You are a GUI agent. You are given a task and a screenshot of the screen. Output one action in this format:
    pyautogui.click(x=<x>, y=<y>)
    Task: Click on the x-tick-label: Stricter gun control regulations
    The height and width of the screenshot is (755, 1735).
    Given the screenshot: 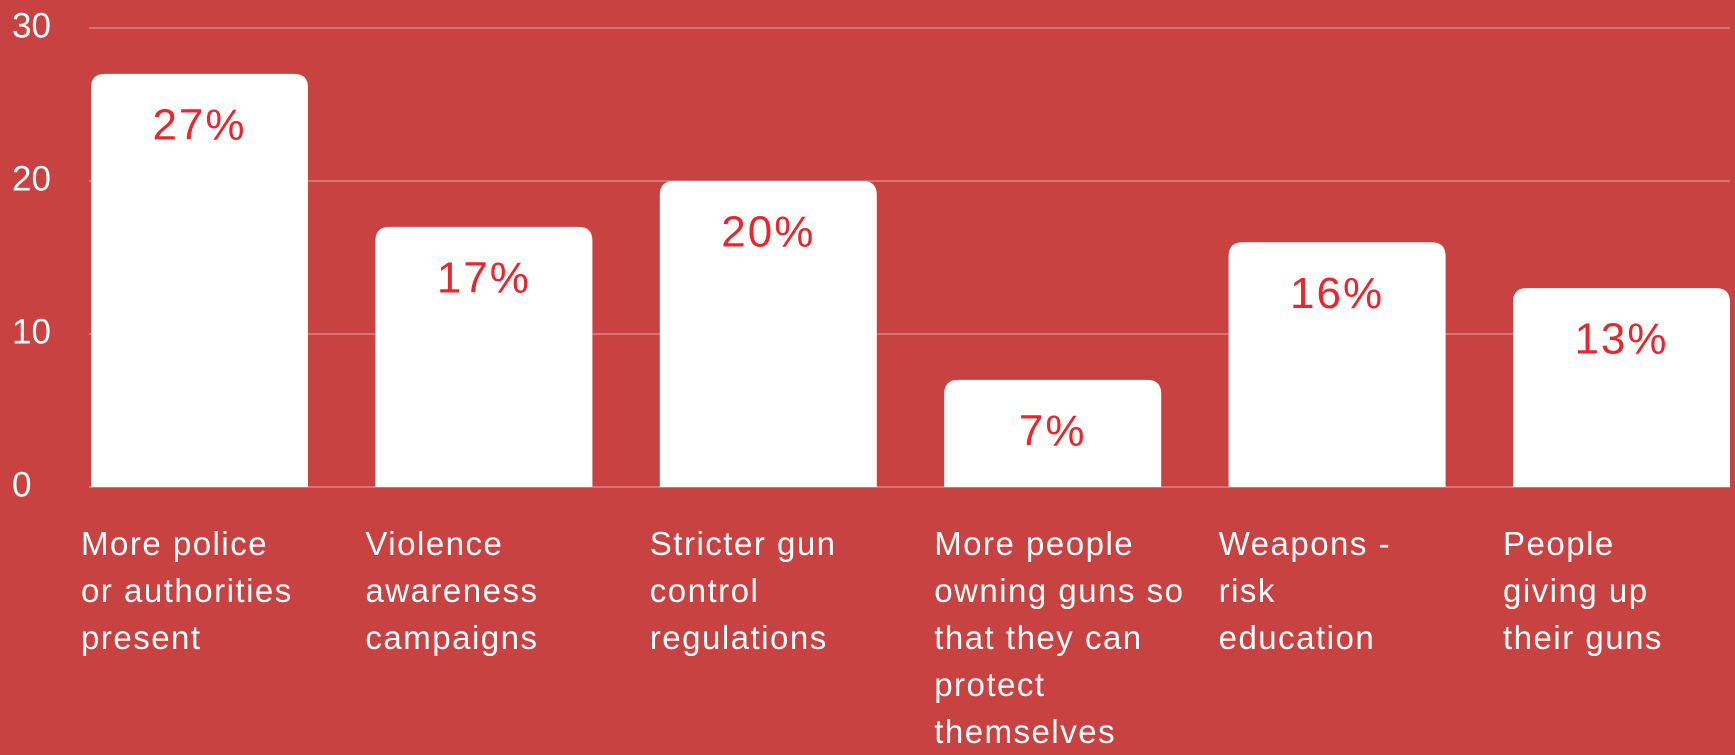 What is the action you would take?
    pyautogui.click(x=743, y=590)
    